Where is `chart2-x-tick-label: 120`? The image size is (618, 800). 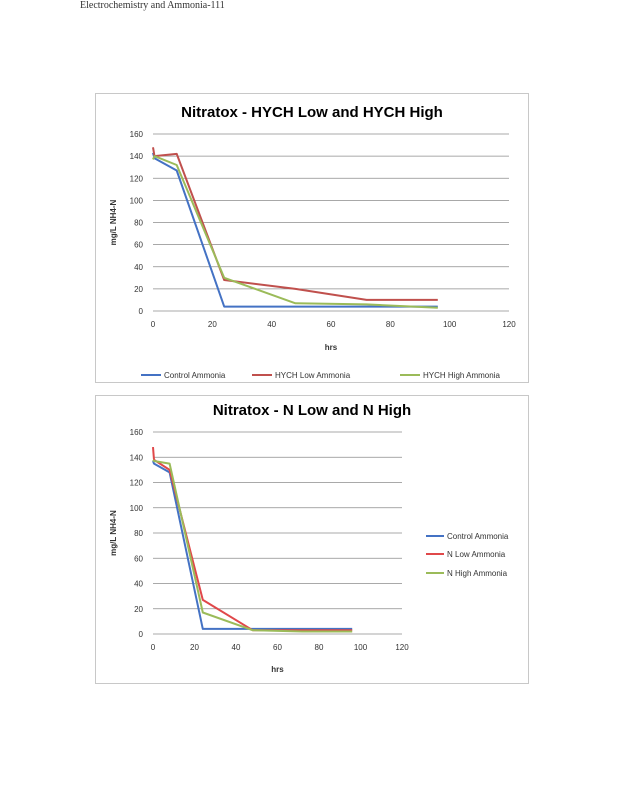 chart2-x-tick-label: 120 is located at coordinates (402, 647).